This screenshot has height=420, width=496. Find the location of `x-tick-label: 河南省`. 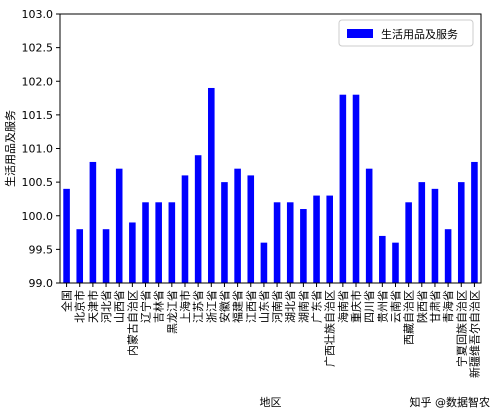

x-tick-label: 河南省 is located at coordinates (277, 306).